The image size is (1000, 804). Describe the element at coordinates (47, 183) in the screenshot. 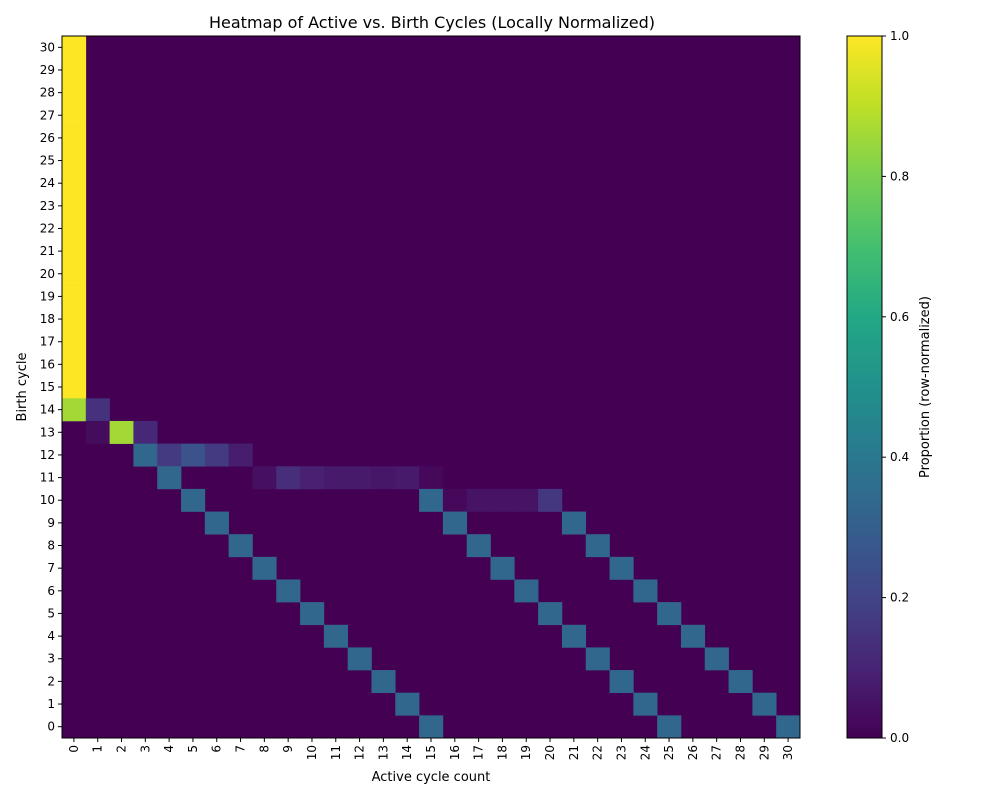

I see `y-tick-label: 24` at that location.